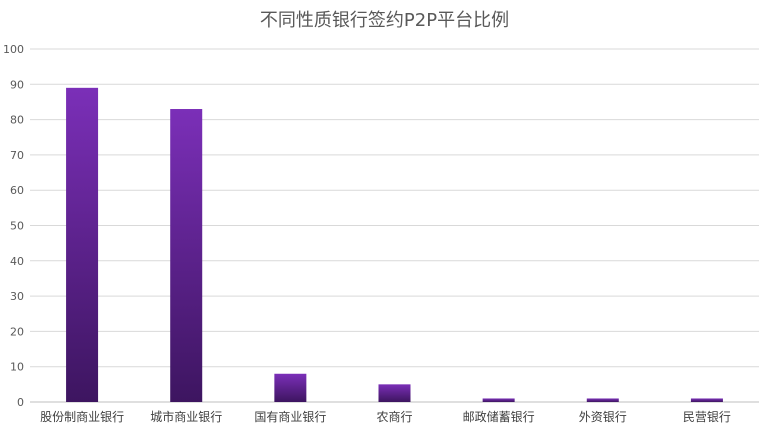 The width and height of the screenshot is (769, 432). Describe the element at coordinates (17, 84) in the screenshot. I see `y-tick-label: 90` at that location.